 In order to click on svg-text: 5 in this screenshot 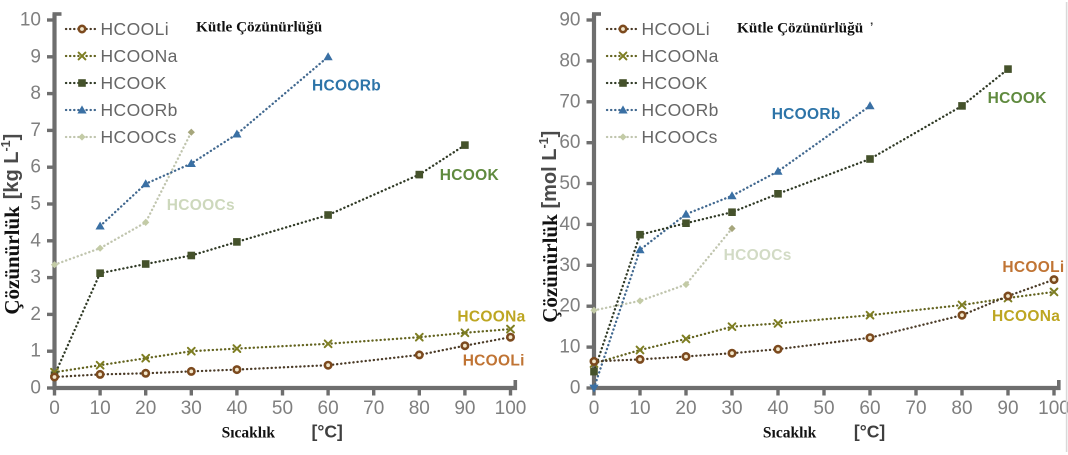, I will do `click(35, 204)`.